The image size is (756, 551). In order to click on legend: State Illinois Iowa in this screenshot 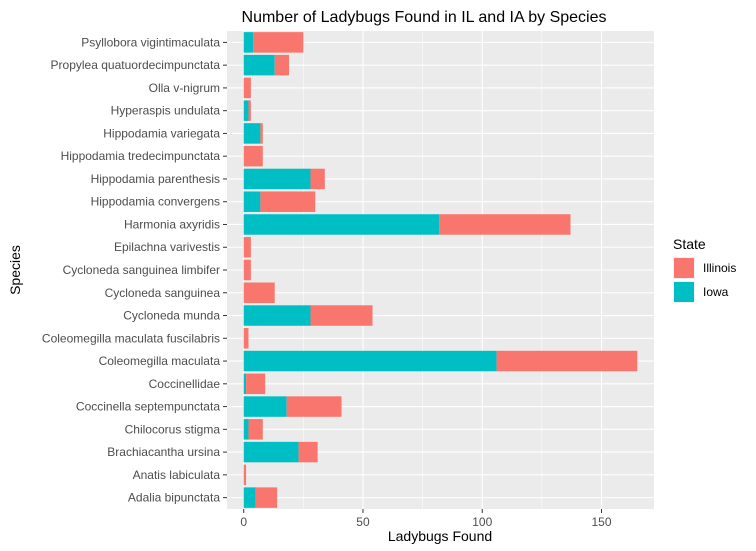, I will do `click(704, 269)`.